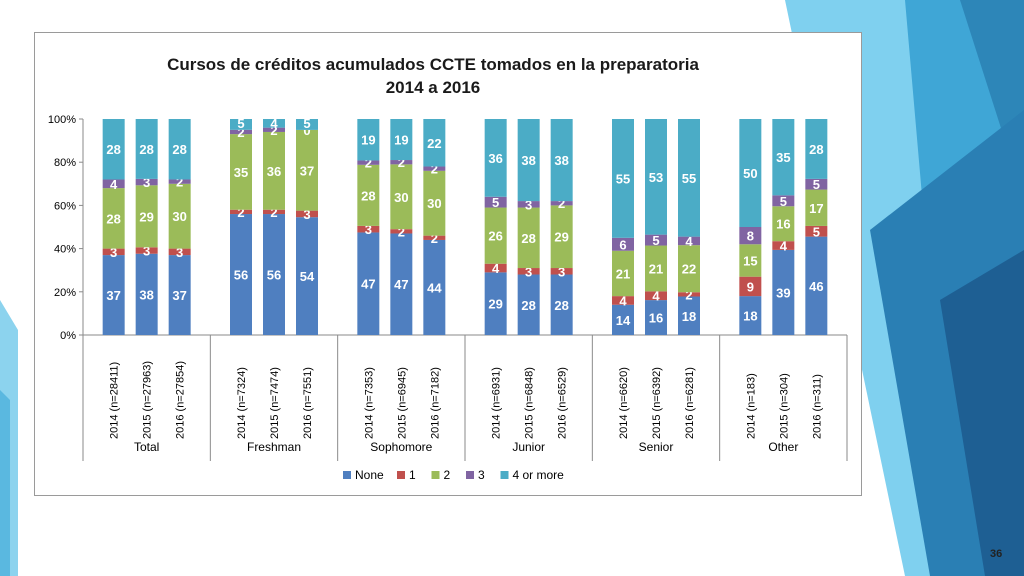  Describe the element at coordinates (623, 273) in the screenshot. I see `data-label: 21` at that location.